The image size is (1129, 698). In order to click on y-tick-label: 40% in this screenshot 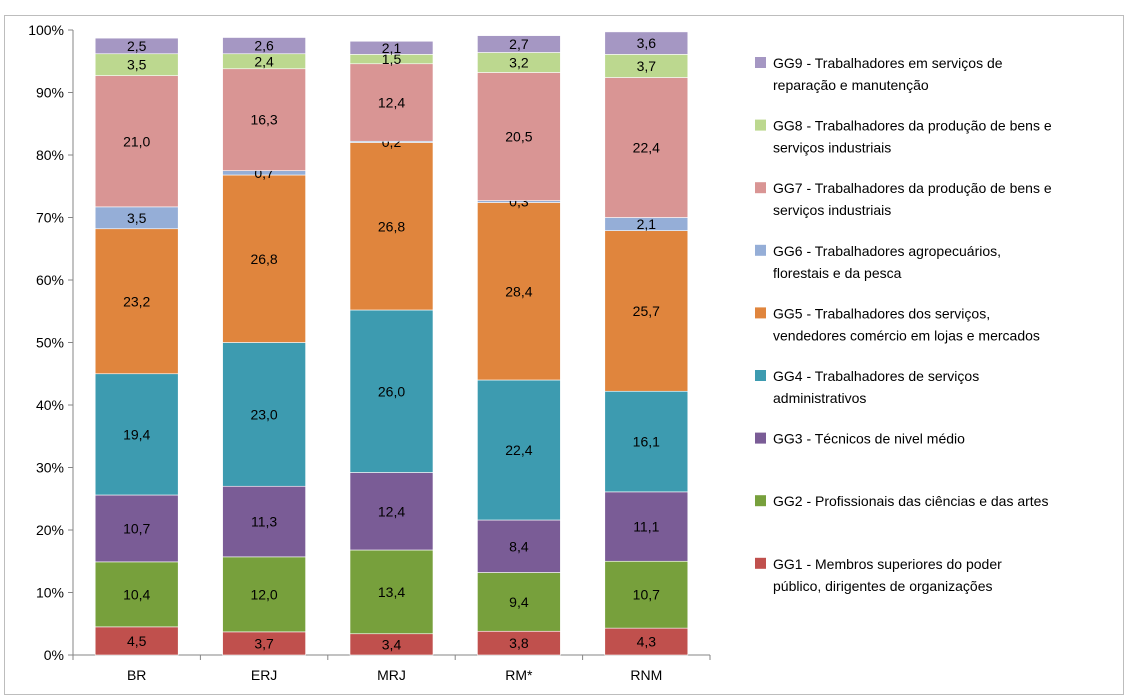, I will do `click(50, 405)`.